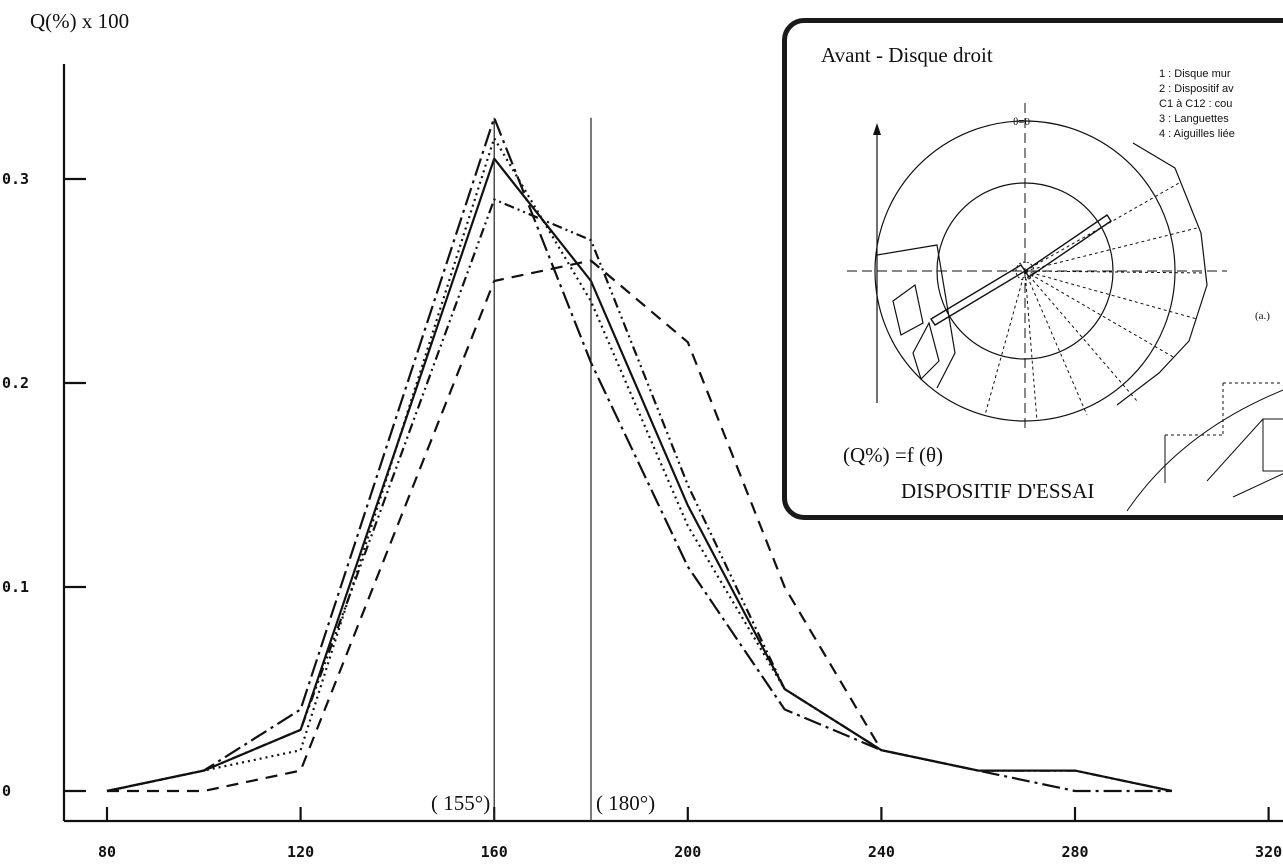  Describe the element at coordinates (6, 791) in the screenshot. I see `y-tick-label: 0` at that location.